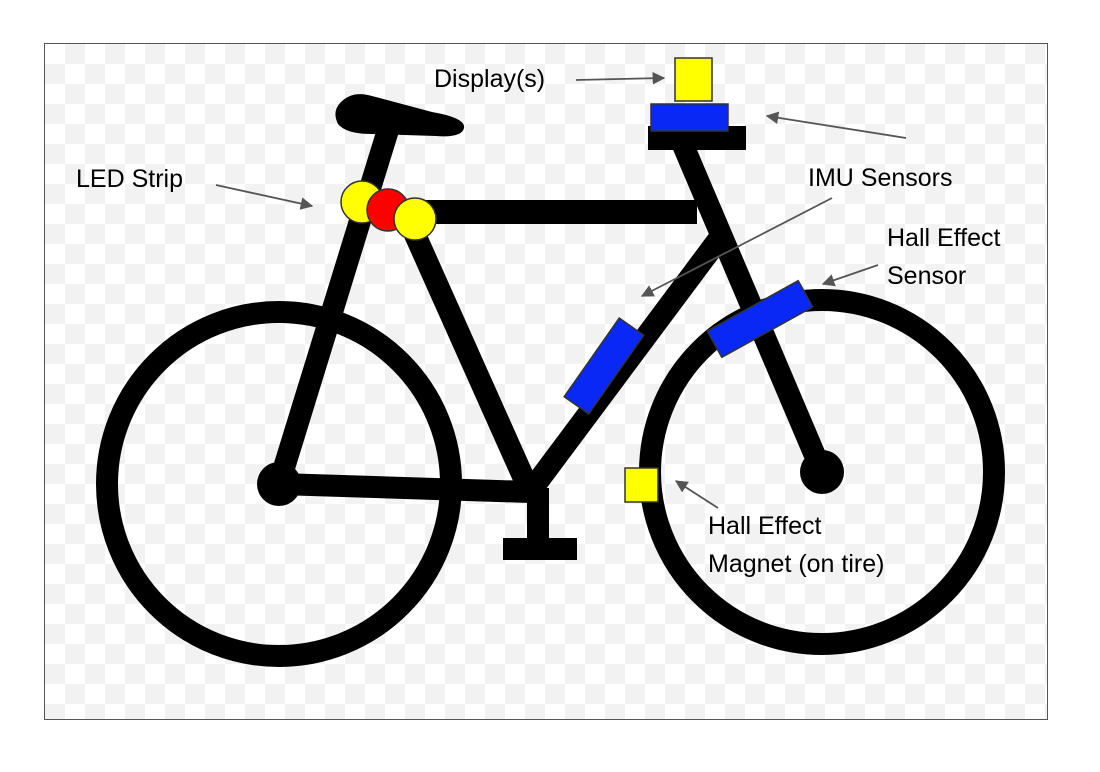 The height and width of the screenshot is (772, 1100). What do you see at coordinates (926, 276) in the screenshot?
I see `label-hall-sensor-line2: Sensor` at bounding box center [926, 276].